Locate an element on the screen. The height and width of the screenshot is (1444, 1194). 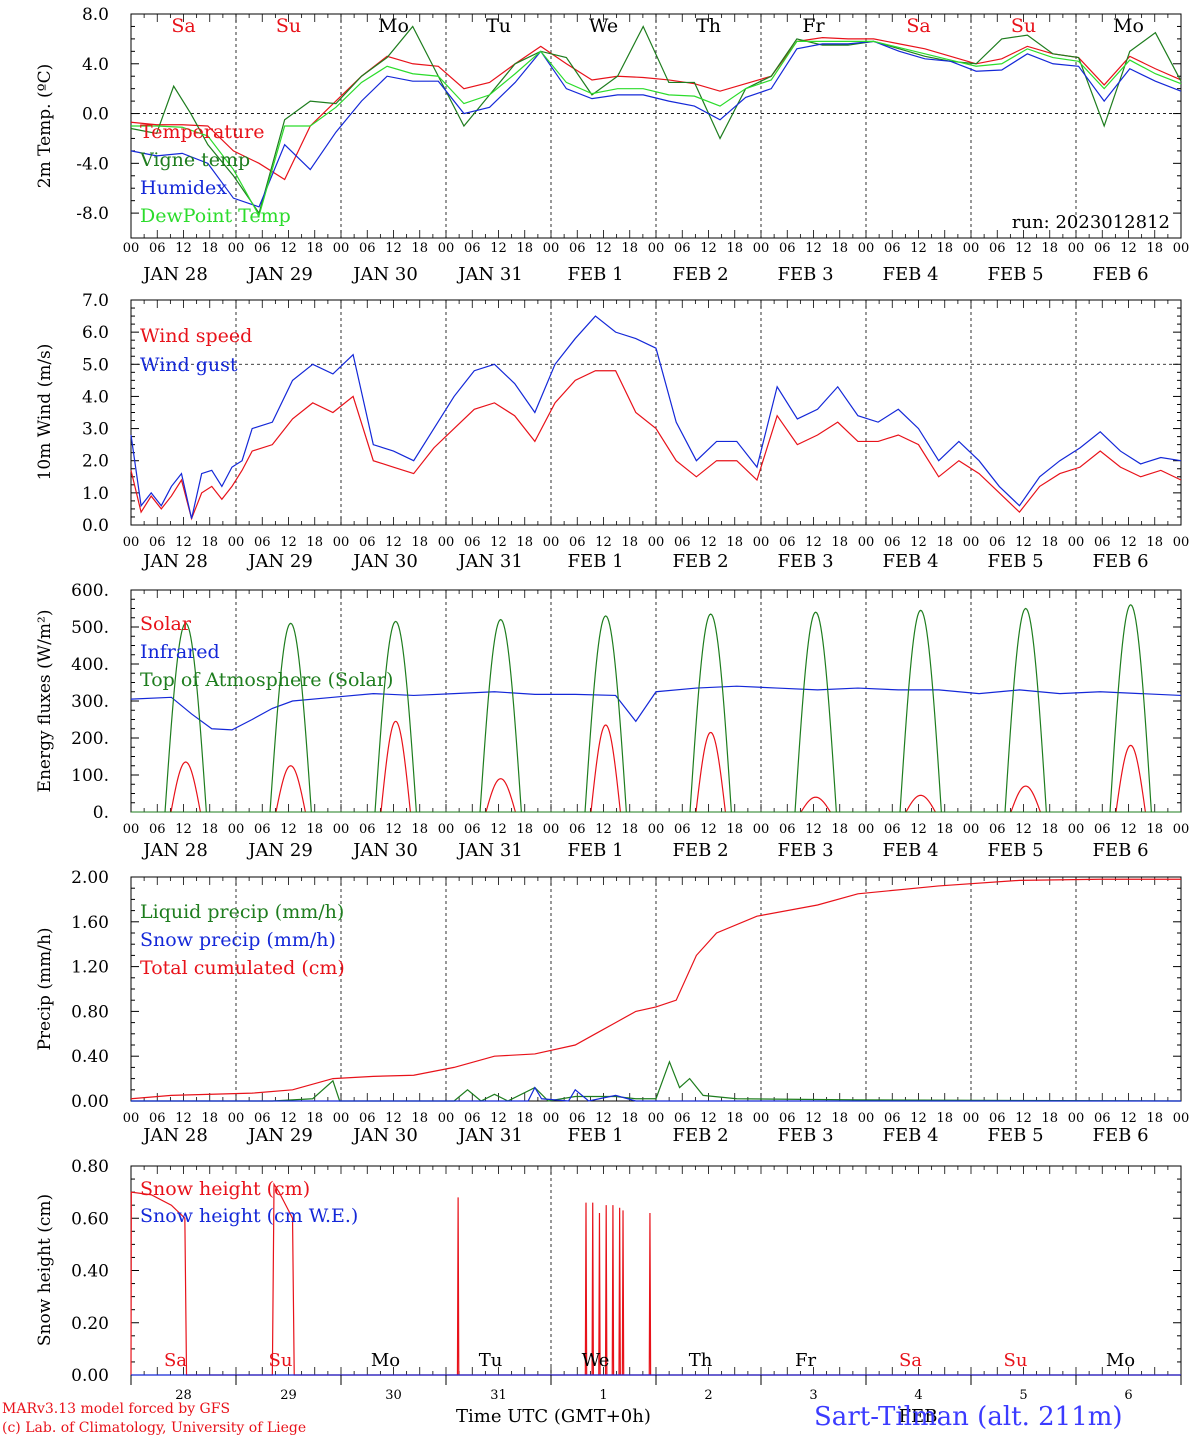
y-tick-label: 0. is located at coordinates (101, 813).